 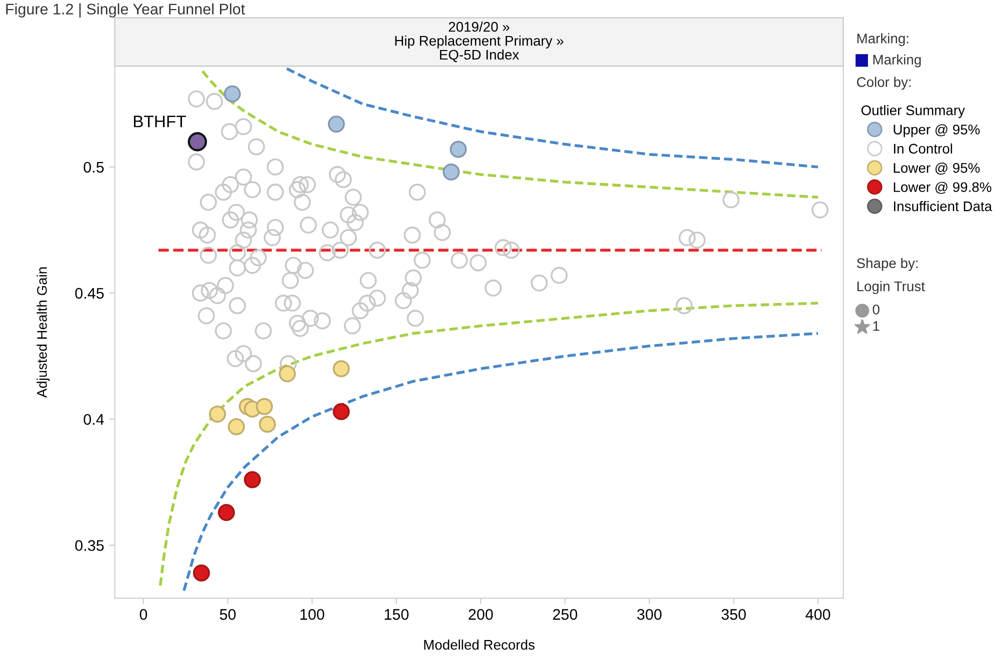 I want to click on text: 1, so click(x=876, y=326).